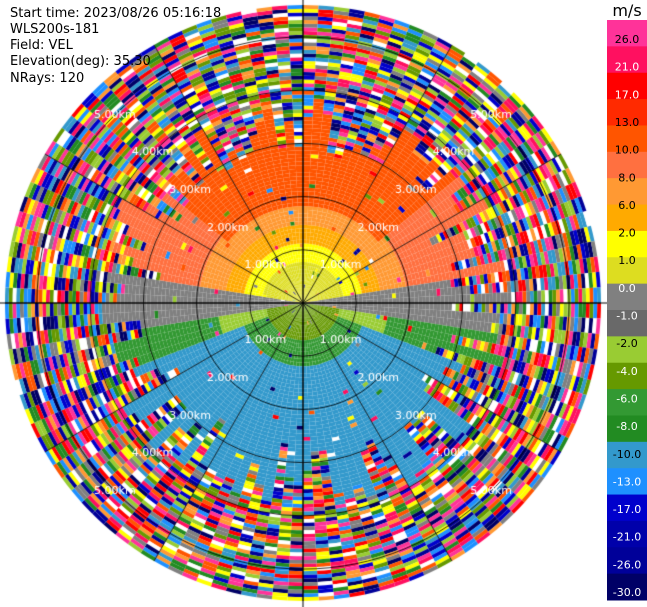  I want to click on colorbar-tick-label: 6.0, so click(627, 205).